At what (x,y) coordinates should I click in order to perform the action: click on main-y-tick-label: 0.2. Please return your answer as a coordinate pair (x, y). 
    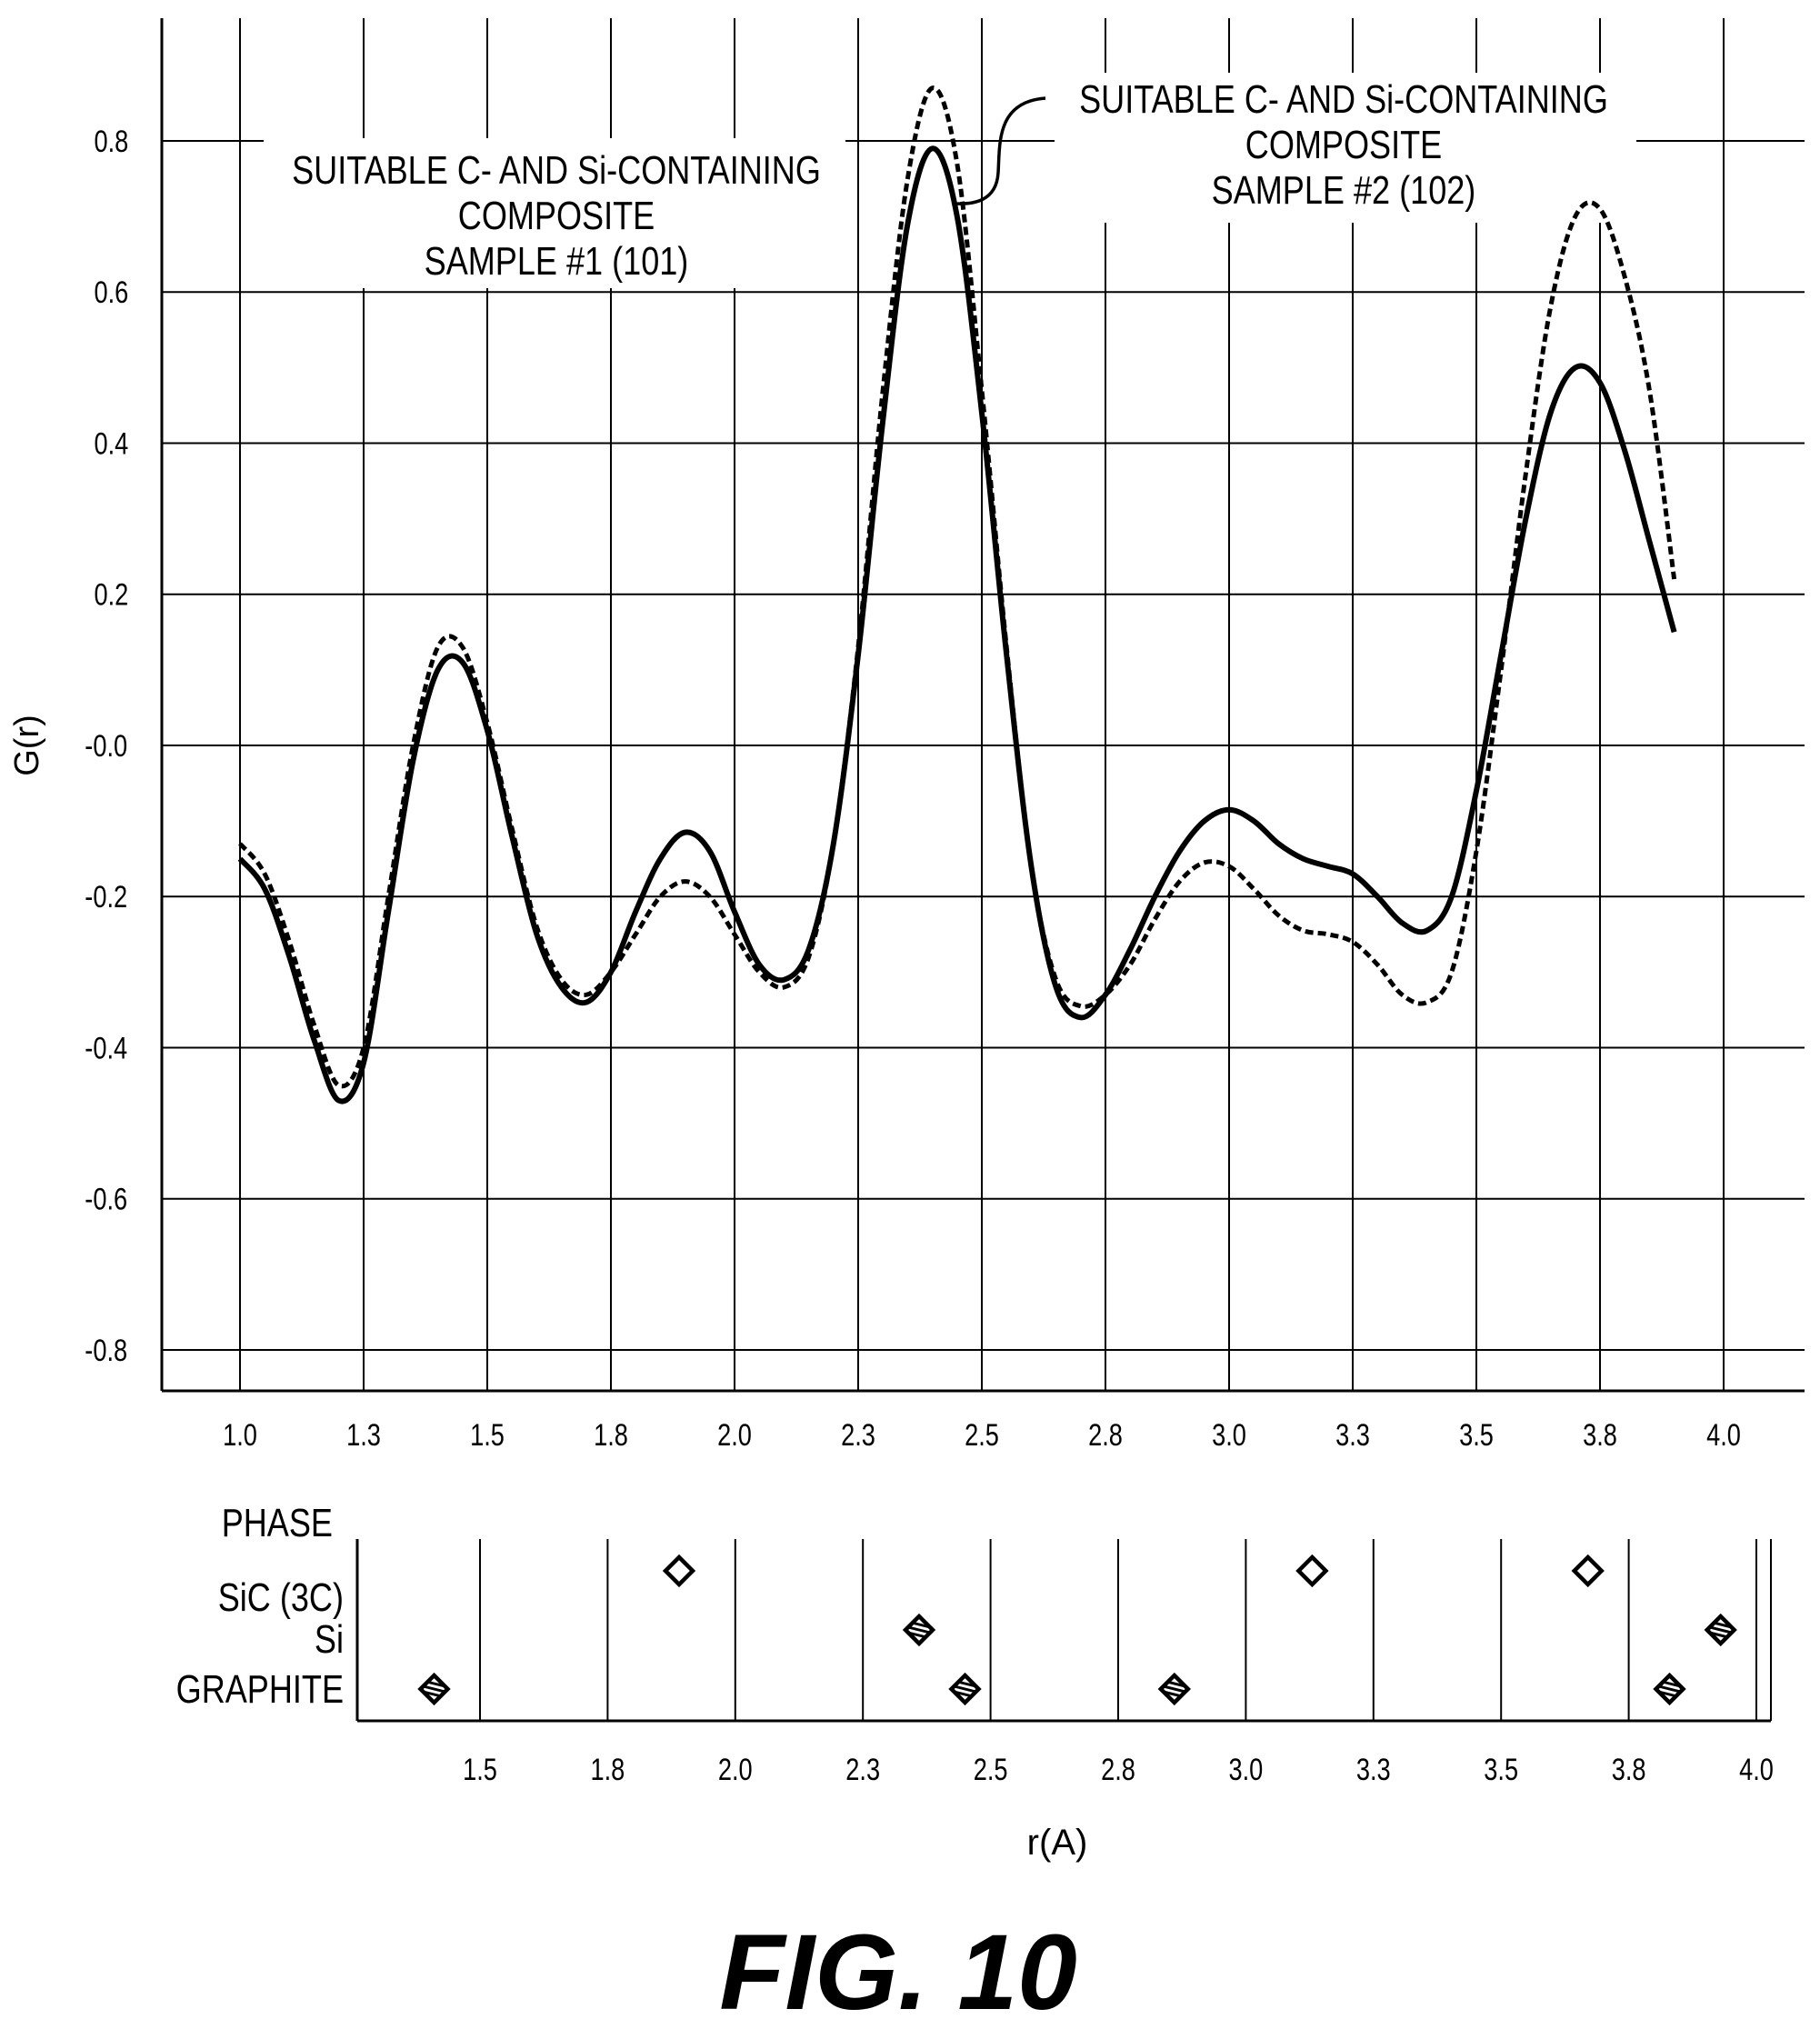
    Looking at the image, I should click on (111, 595).